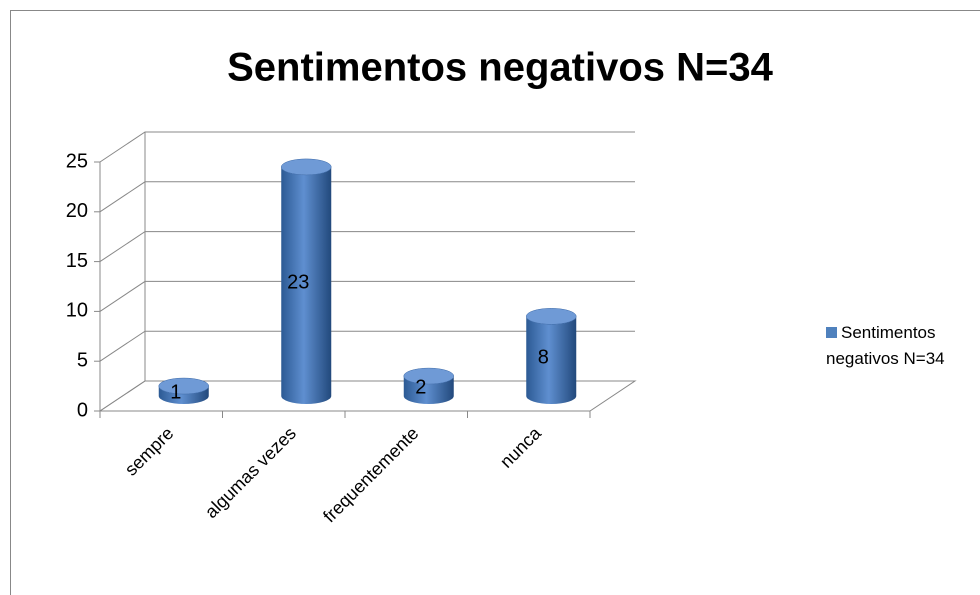 The image size is (980, 595). I want to click on chart-title: Sentimentos negativos N=34, so click(500, 68).